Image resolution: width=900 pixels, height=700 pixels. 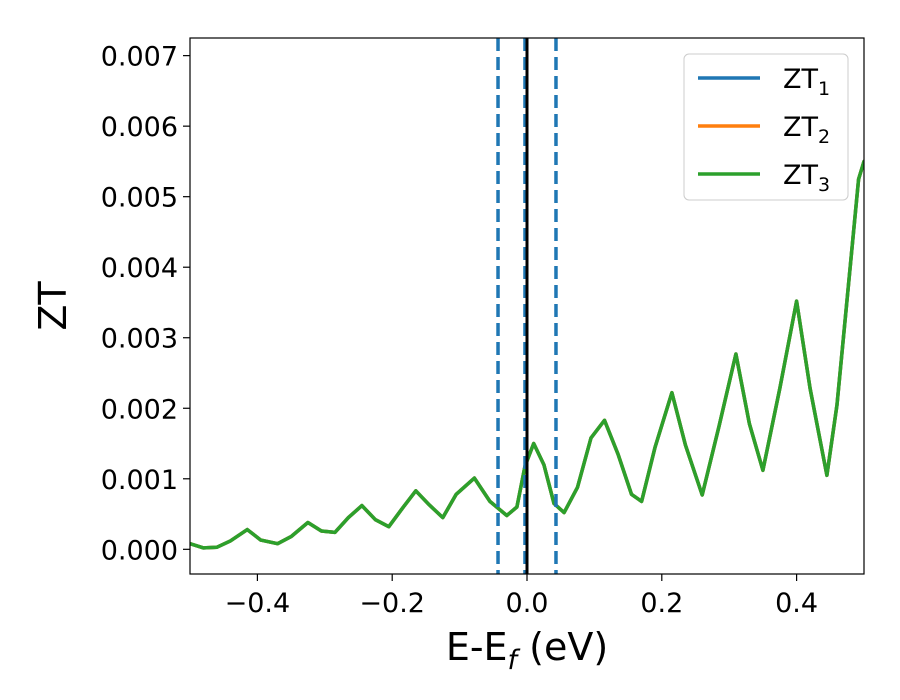 I want to click on legend-box, so click(x=766, y=127).